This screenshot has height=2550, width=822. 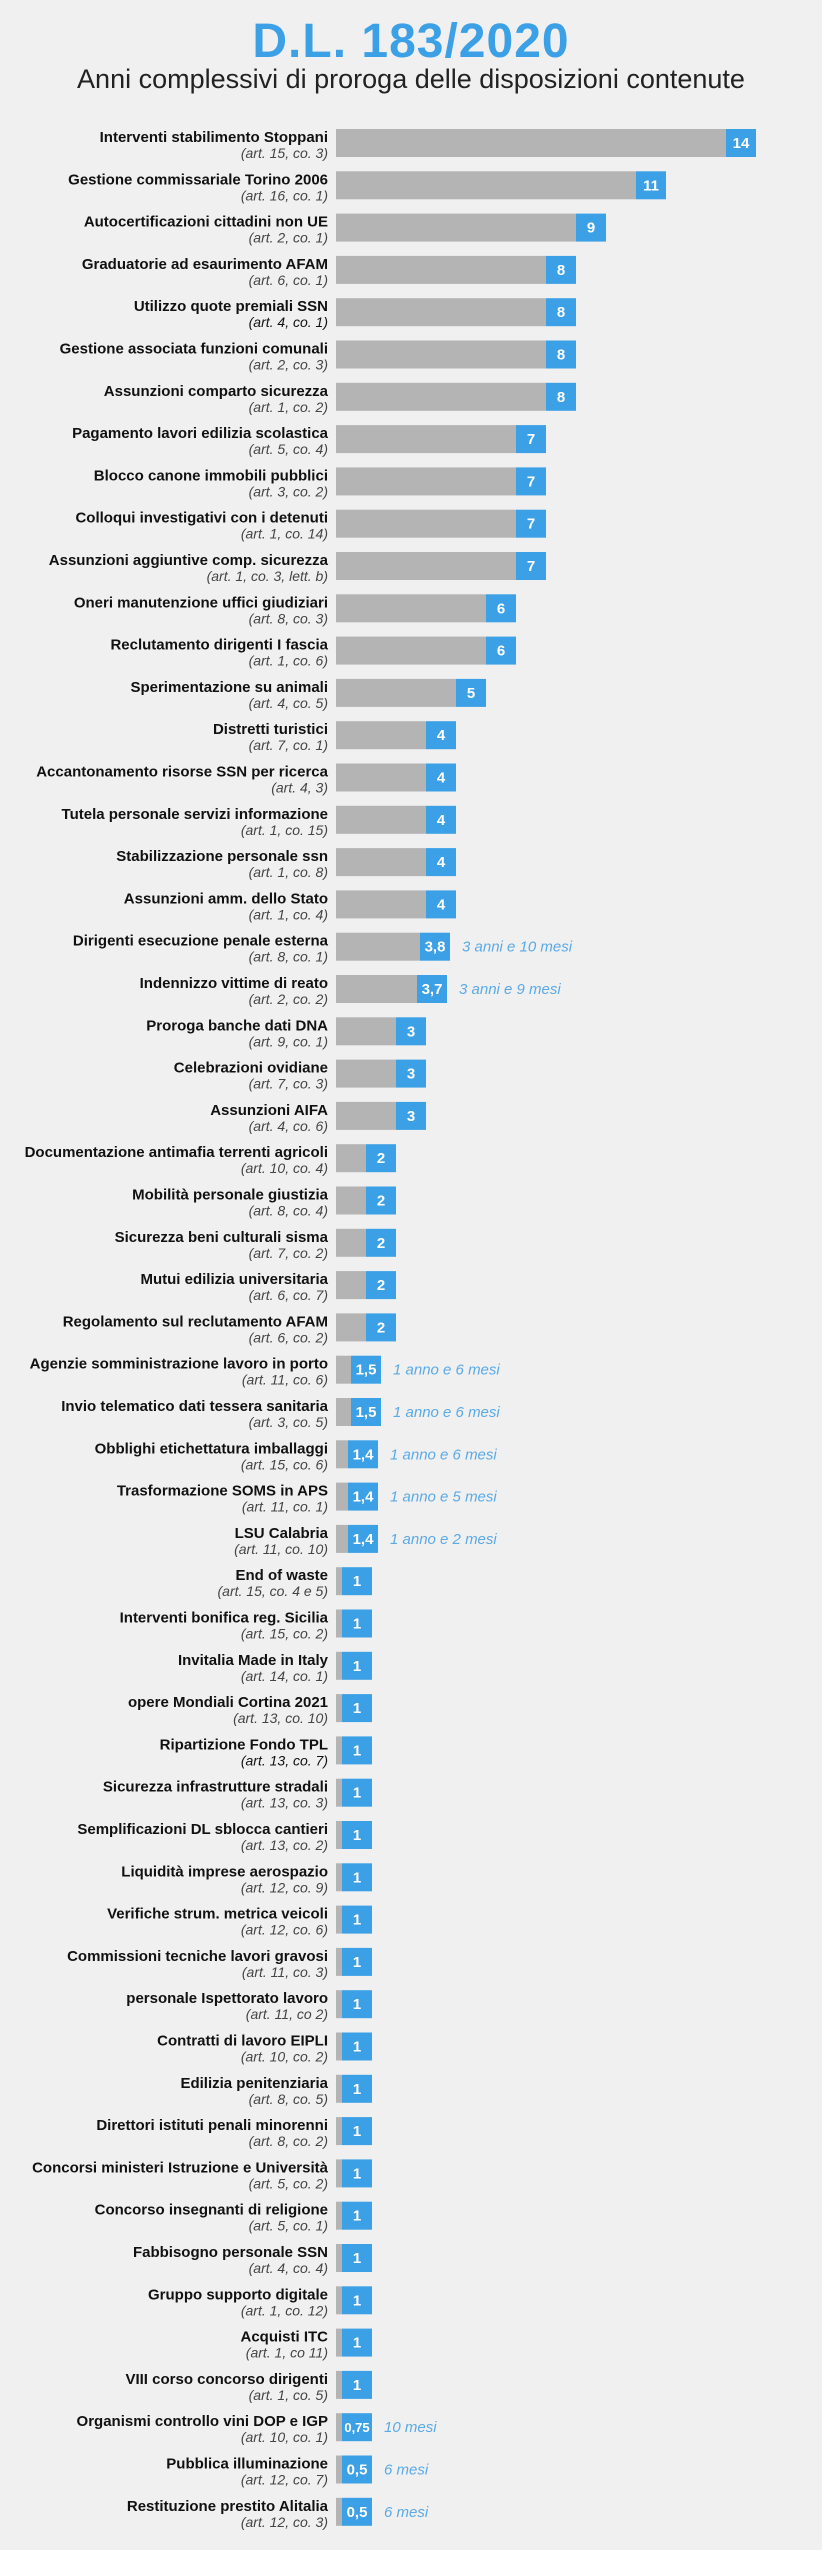 What do you see at coordinates (288, 872) in the screenshot?
I see `row-reference: (art. 1, co. 8)` at bounding box center [288, 872].